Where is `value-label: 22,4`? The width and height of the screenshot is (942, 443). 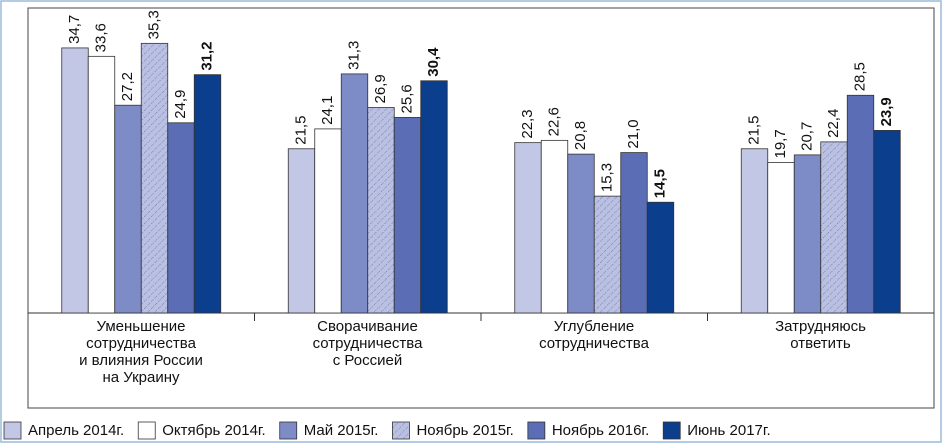
value-label: 22,4 is located at coordinates (833, 123).